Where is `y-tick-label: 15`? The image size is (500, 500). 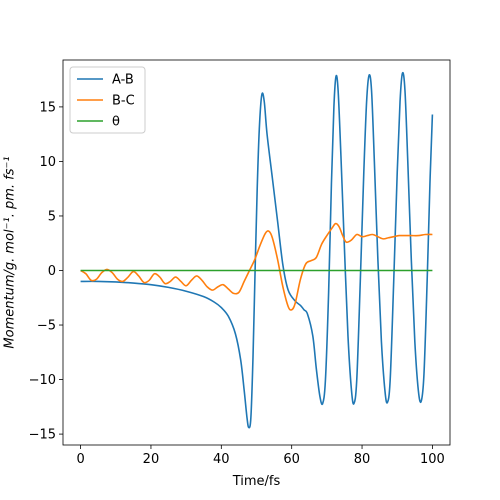 y-tick-label: 15 is located at coordinates (47, 107).